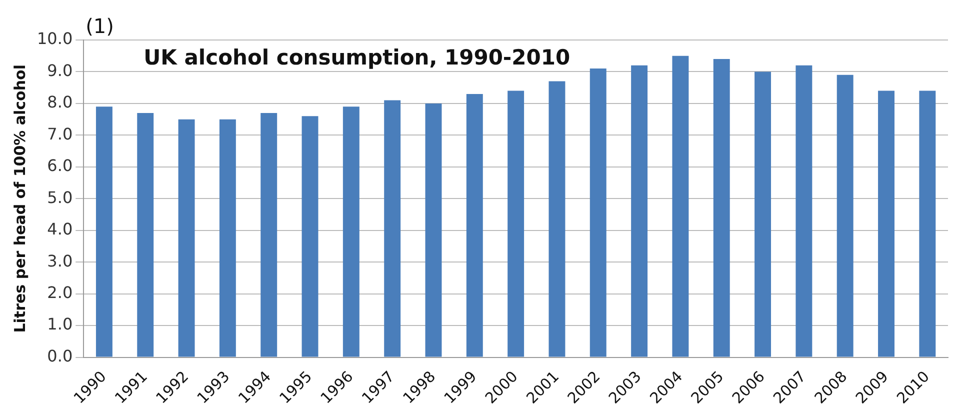 Image resolution: width=970 pixels, height=419 pixels. I want to click on chart-title: UK alcohol consumption, 1990-2010, so click(357, 57).